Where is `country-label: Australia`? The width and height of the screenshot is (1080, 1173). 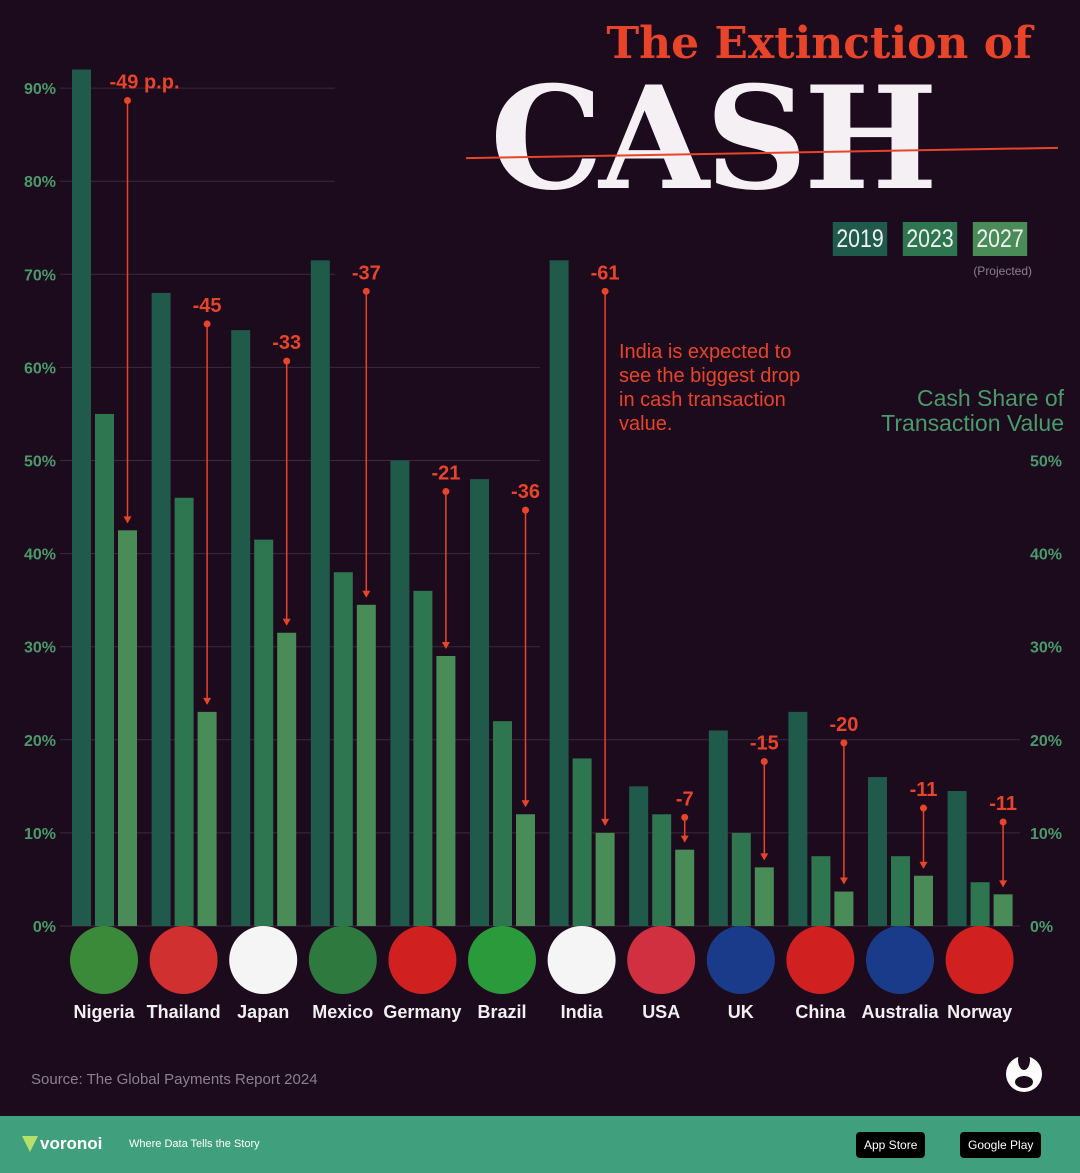 country-label: Australia is located at coordinates (900, 1012).